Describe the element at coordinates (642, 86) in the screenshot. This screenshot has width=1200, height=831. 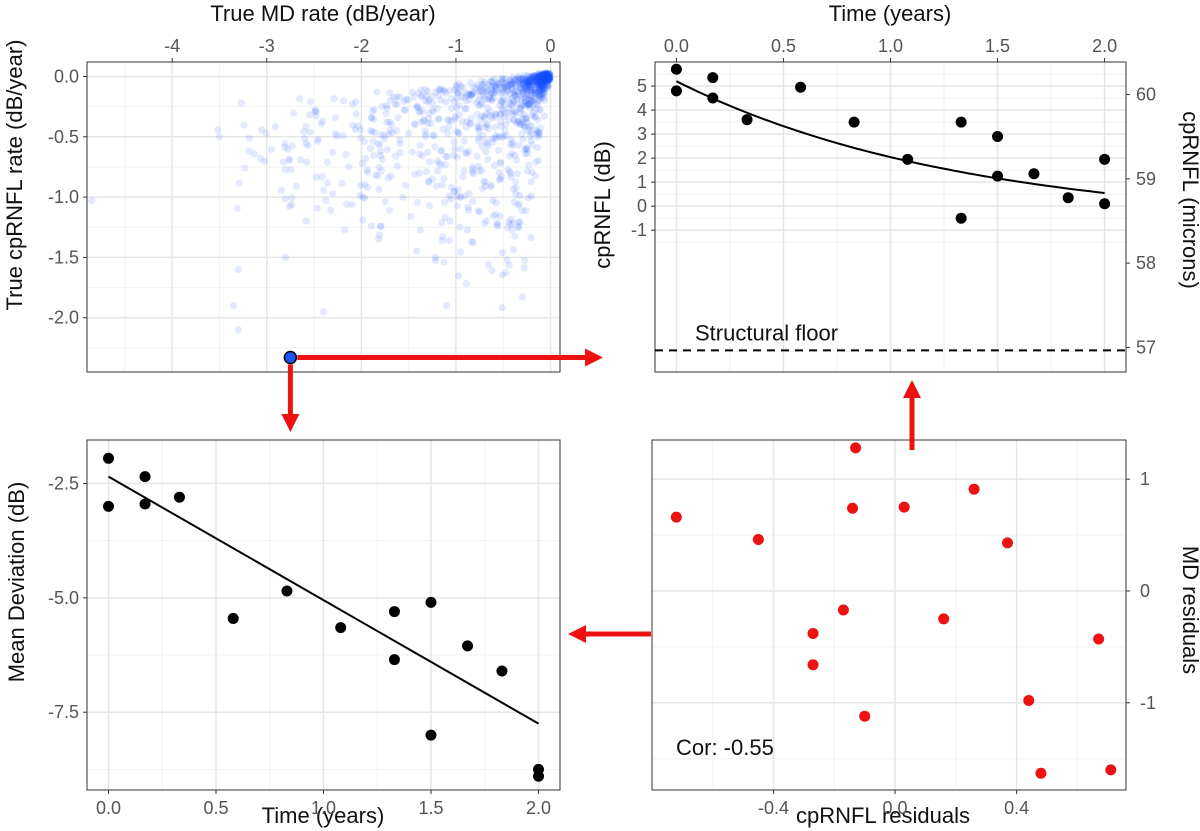
I see `y-tick-label: 5` at that location.